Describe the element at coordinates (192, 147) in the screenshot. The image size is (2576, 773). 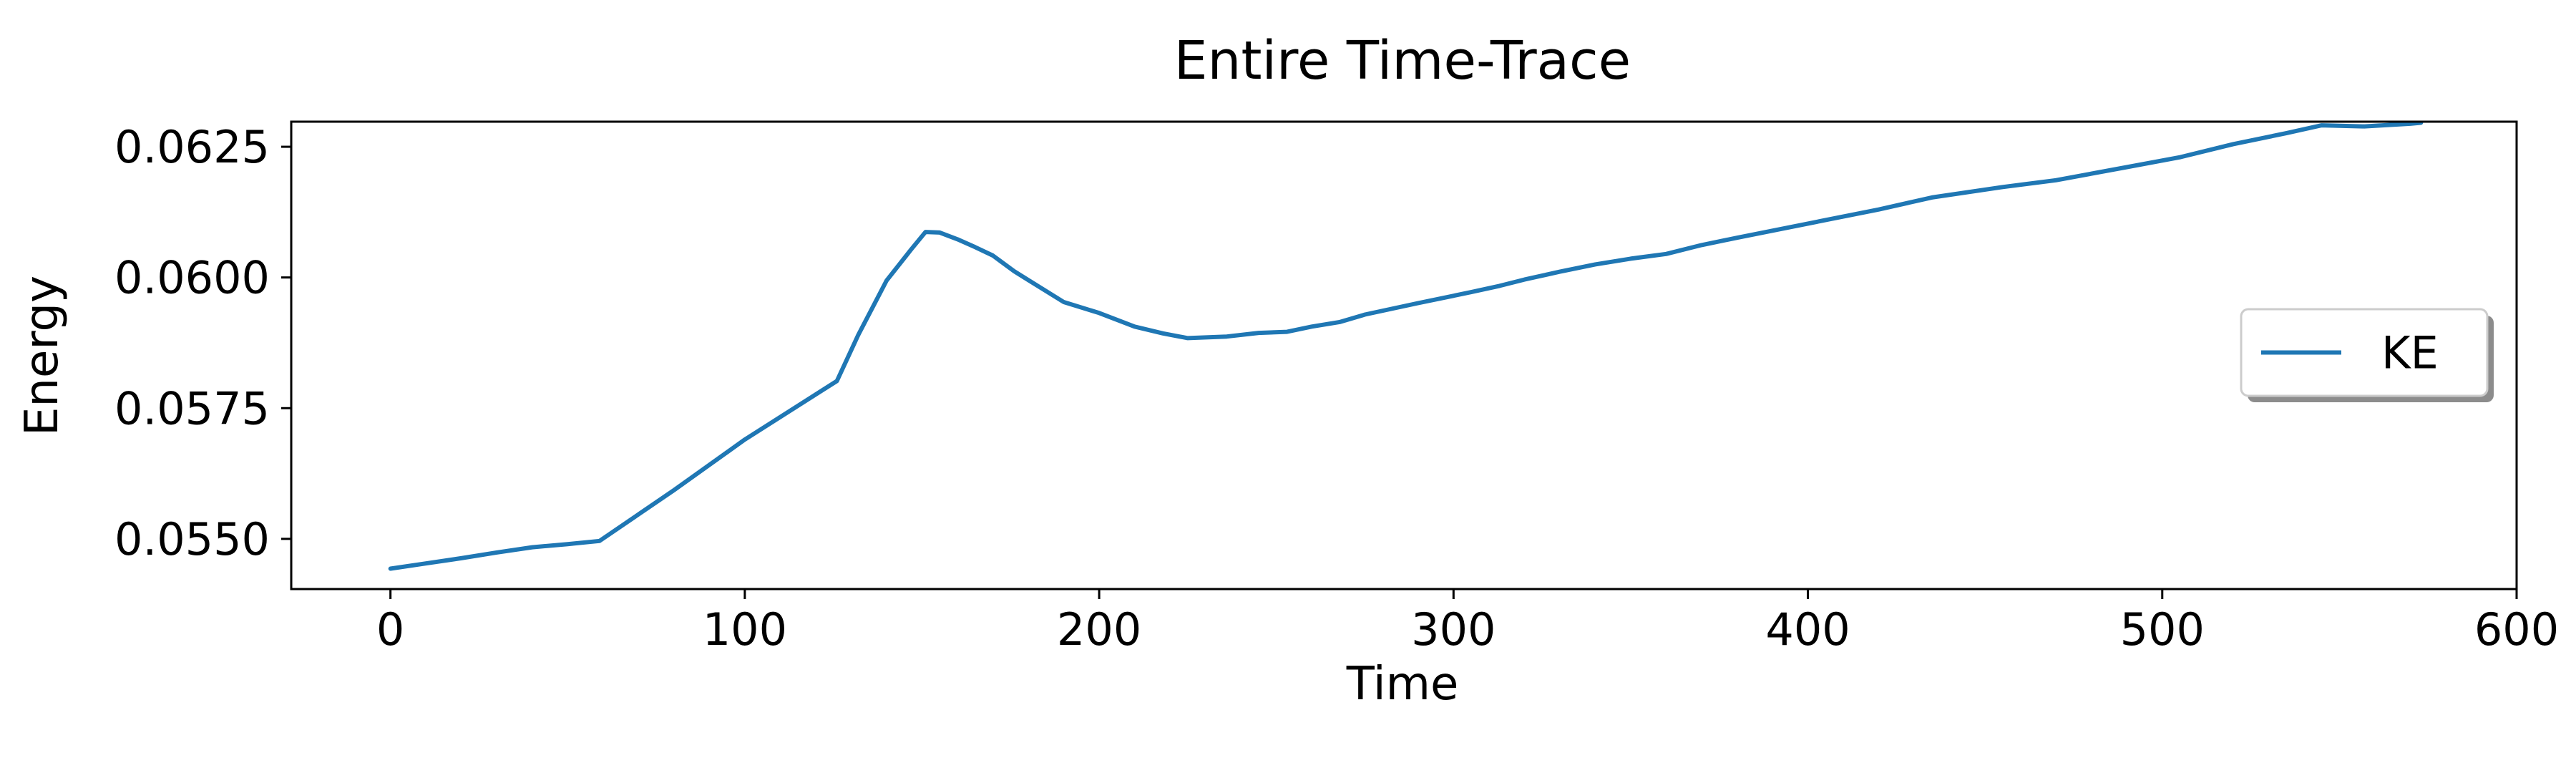
I see `y-tick-label: 0.0625` at that location.